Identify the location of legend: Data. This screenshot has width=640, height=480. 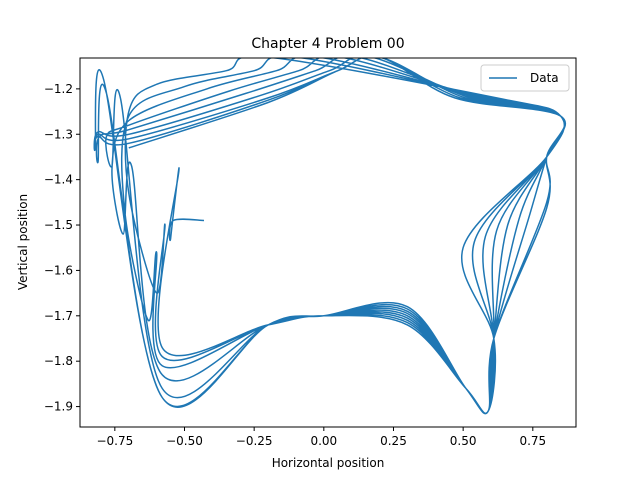
(525, 78).